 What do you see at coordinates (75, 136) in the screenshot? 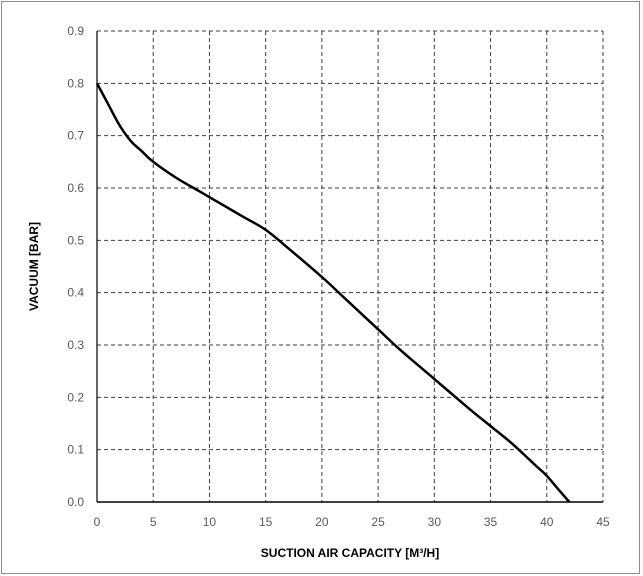
I see `y-tick-label: 0.7` at bounding box center [75, 136].